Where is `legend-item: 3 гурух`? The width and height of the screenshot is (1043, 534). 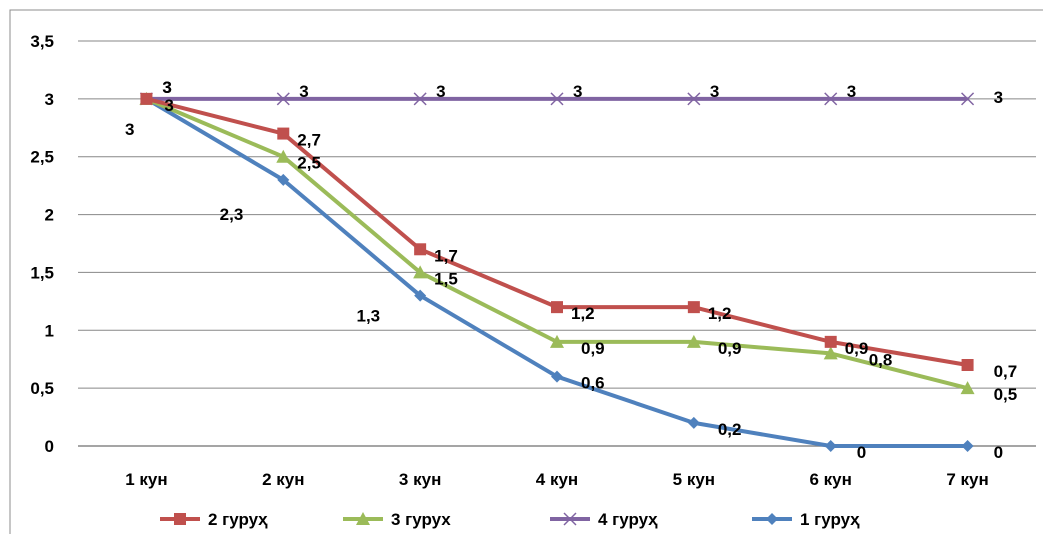 legend-item: 3 гурух is located at coordinates (397, 519).